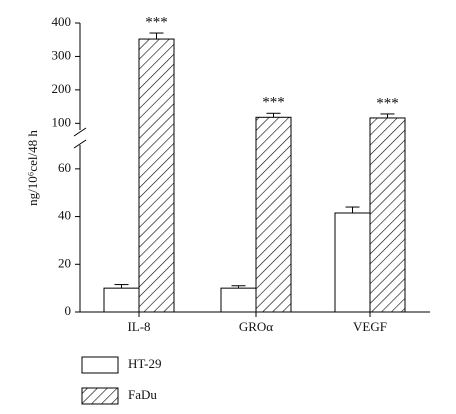  Describe the element at coordinates (138, 326) in the screenshot. I see `x-tick-label: IL-8` at that location.